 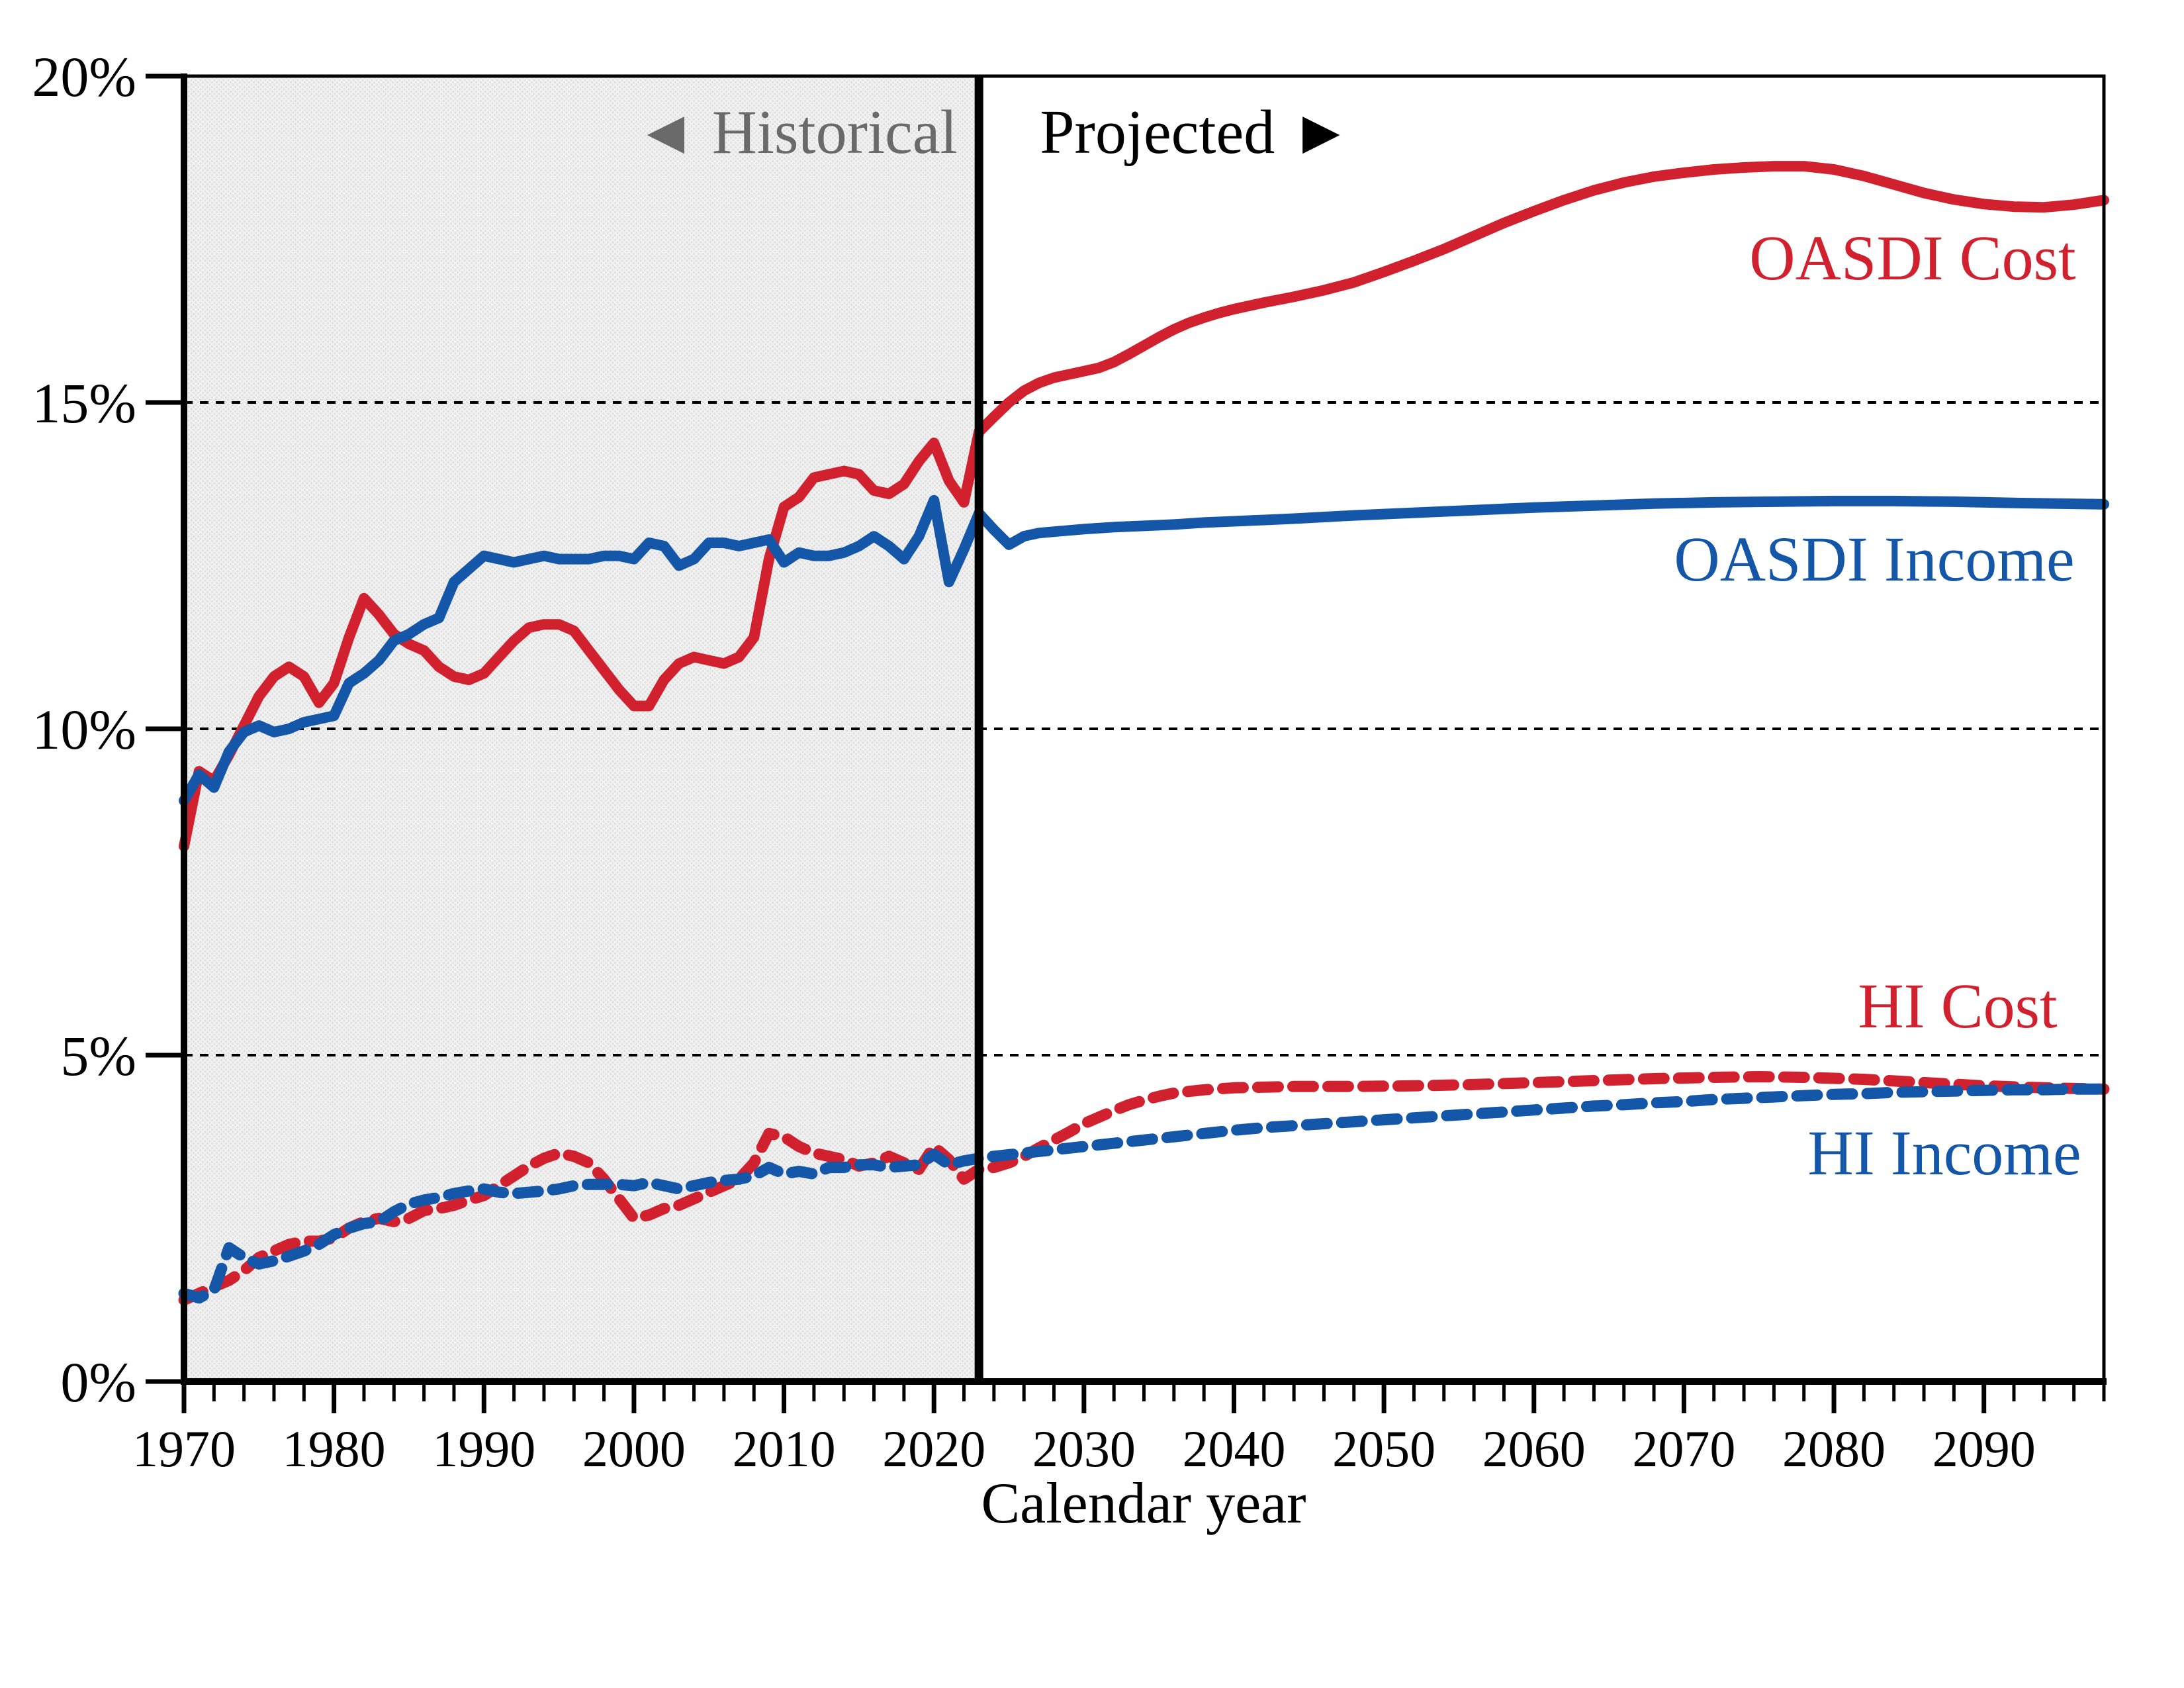 What do you see at coordinates (1144, 1193) in the screenshot?
I see `hi-income-line` at bounding box center [1144, 1193].